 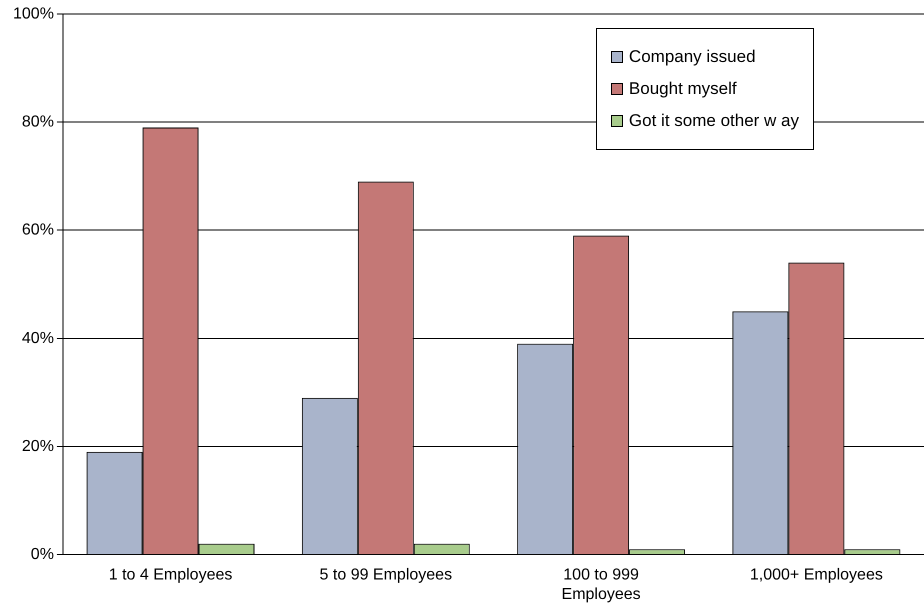 I want to click on y-tick-label: 60%, so click(x=38, y=230).